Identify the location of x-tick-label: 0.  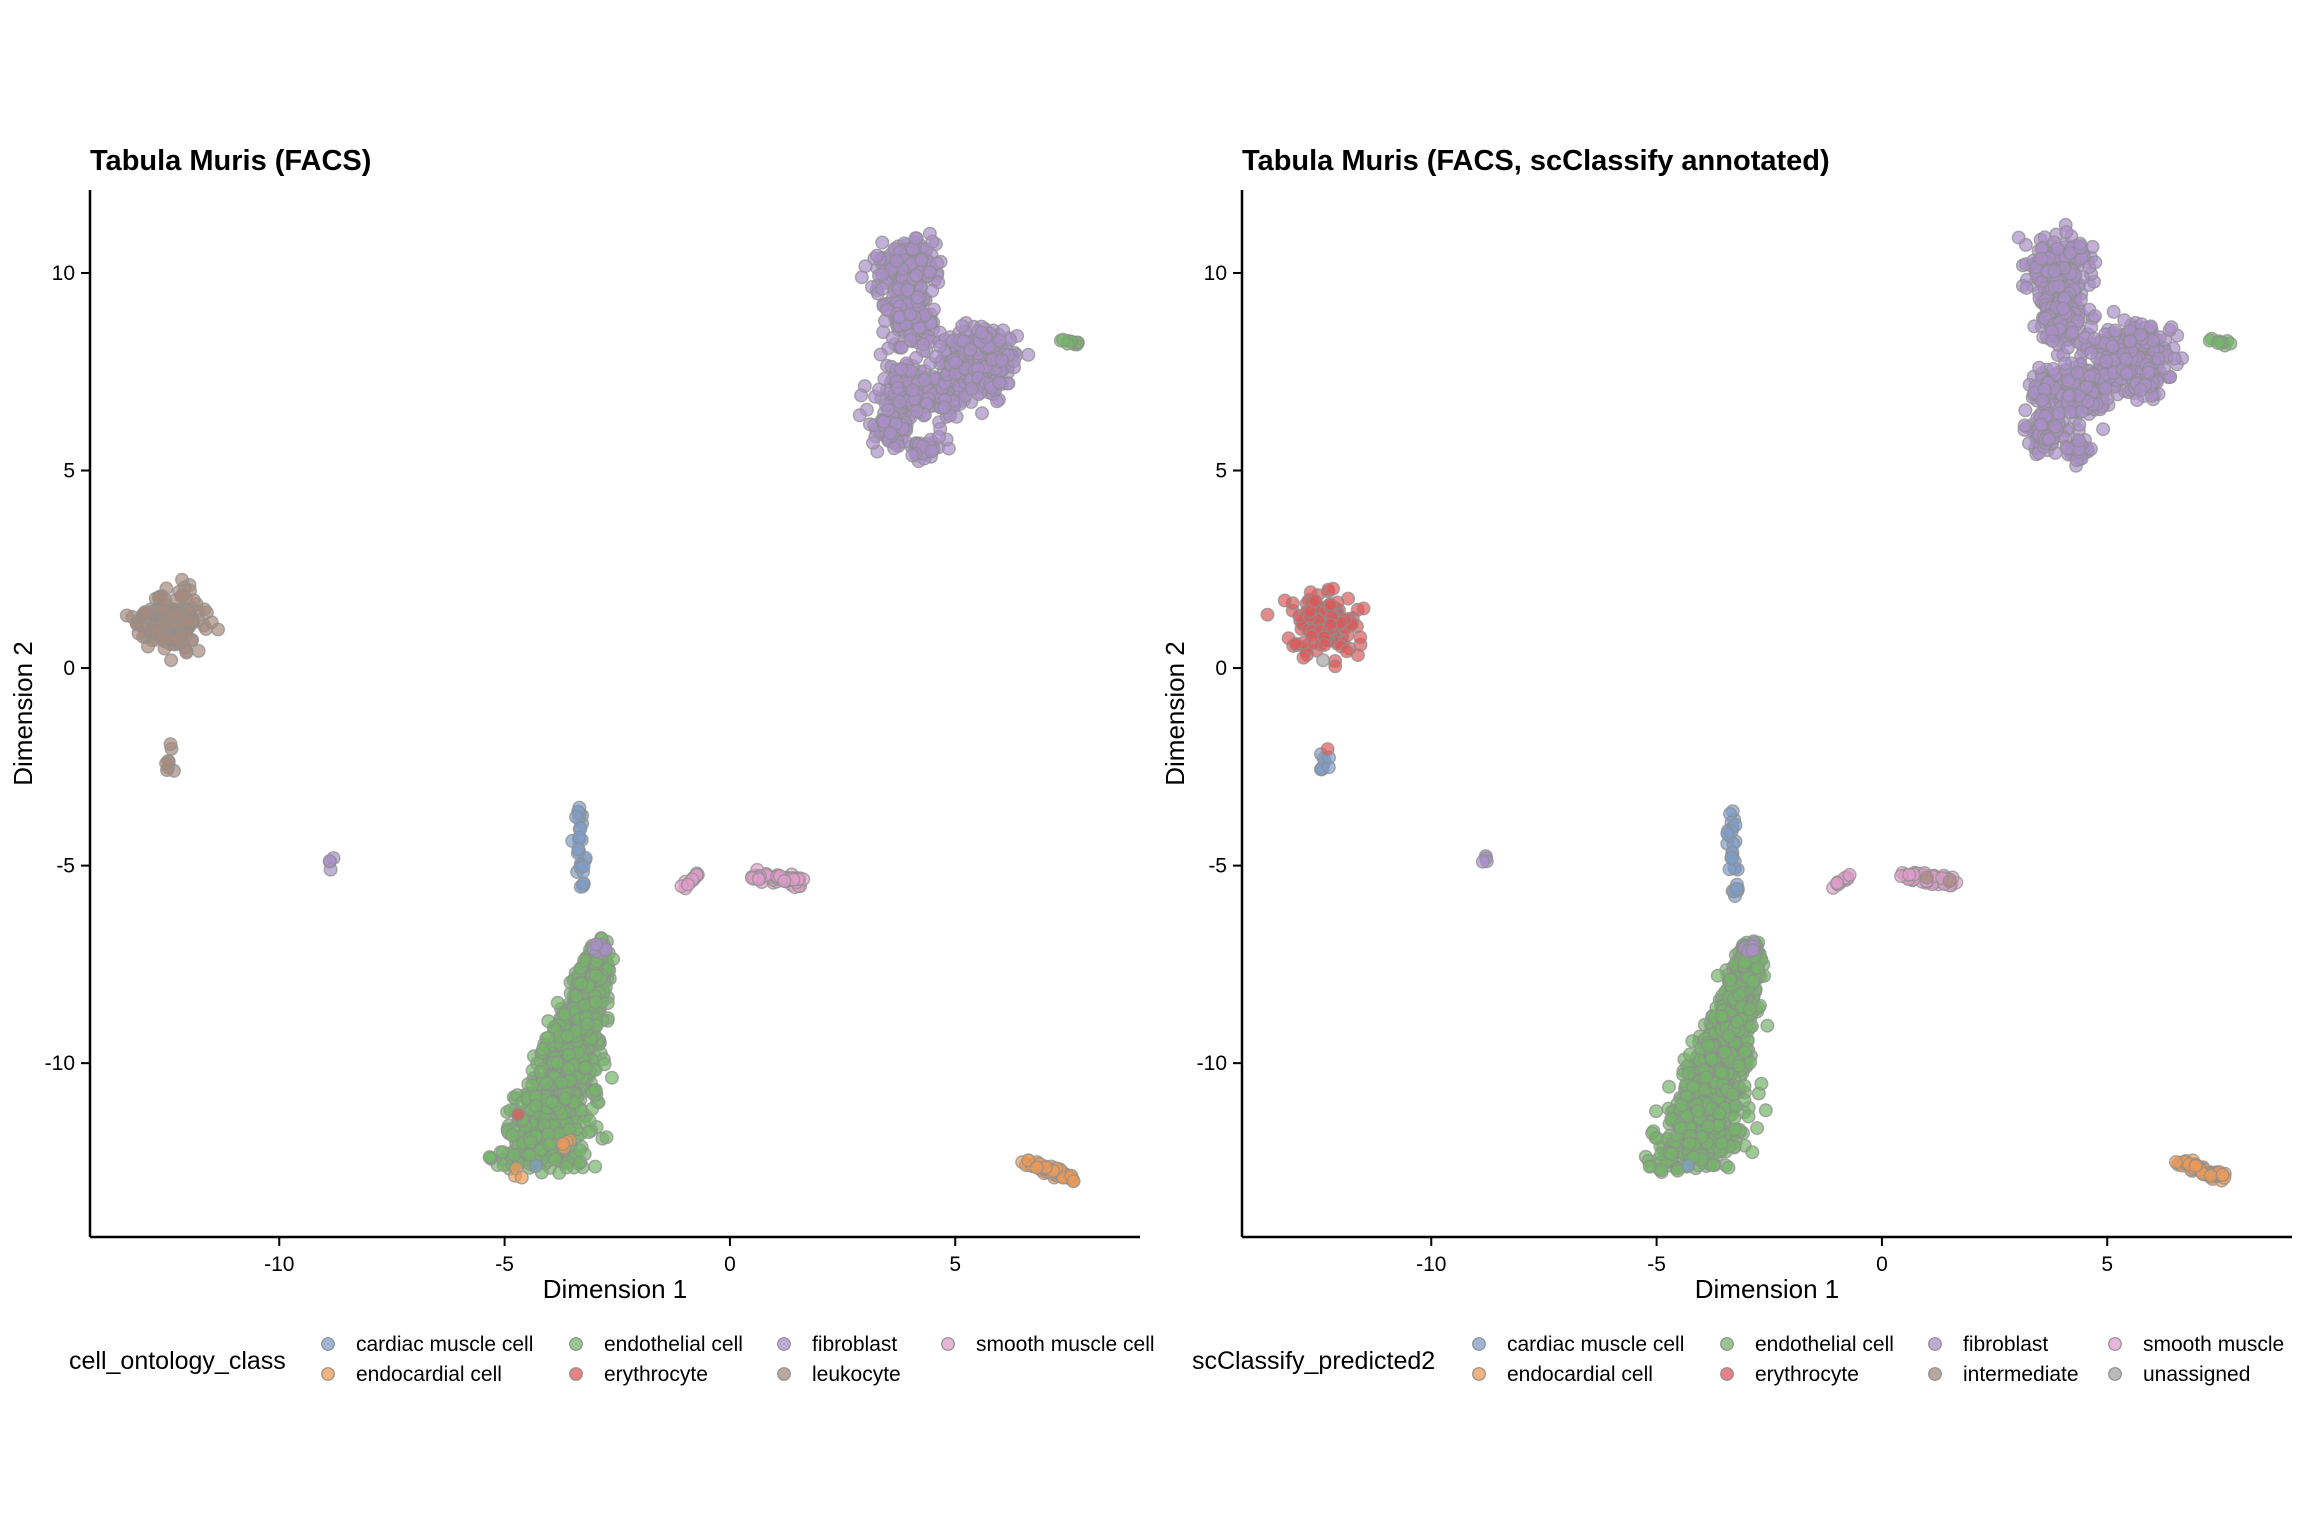
(730, 1264).